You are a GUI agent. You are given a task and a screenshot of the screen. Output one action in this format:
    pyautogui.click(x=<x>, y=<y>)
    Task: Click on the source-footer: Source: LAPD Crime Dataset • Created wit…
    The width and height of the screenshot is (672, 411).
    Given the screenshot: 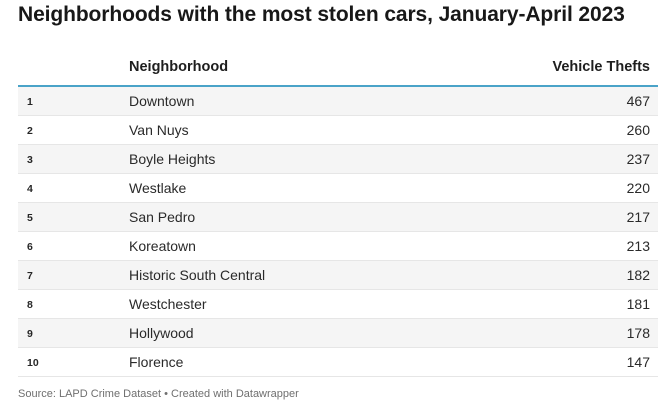 What is the action you would take?
    pyautogui.click(x=158, y=394)
    